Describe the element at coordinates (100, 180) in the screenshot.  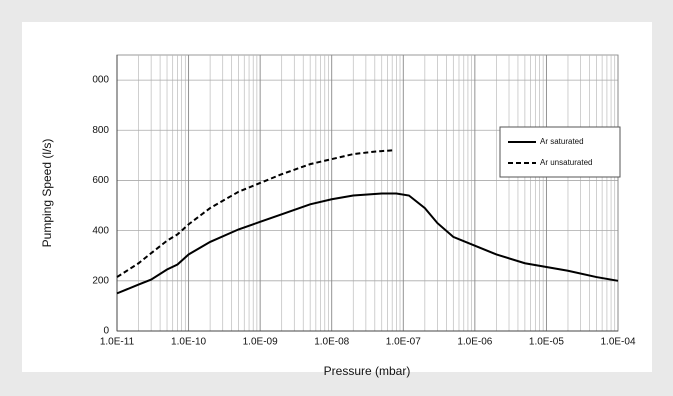
I see `y-tick-label: 600` at that location.